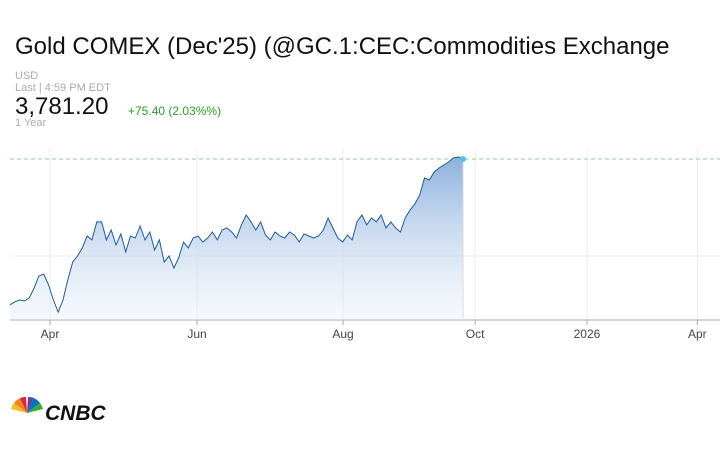 The height and width of the screenshot is (450, 720). What do you see at coordinates (342, 334) in the screenshot?
I see `x-tick-label: Aug` at bounding box center [342, 334].